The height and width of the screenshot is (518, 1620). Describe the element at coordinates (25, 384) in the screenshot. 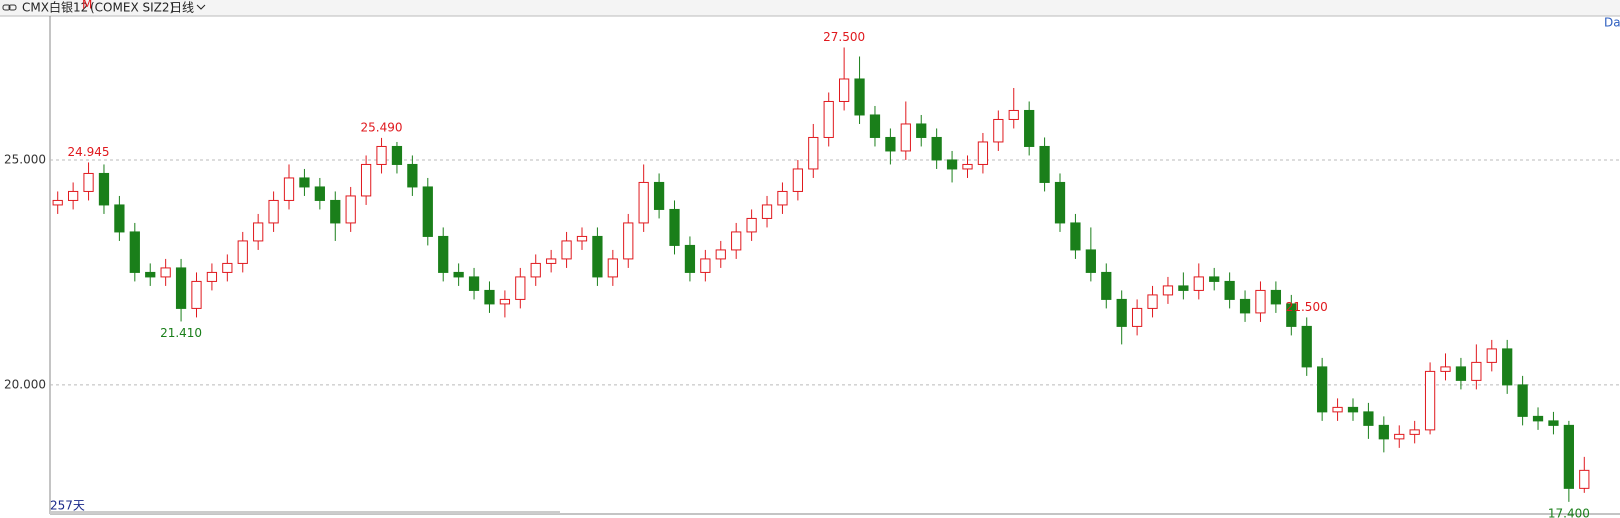

I see `y-tick-label: 20.000` at that location.